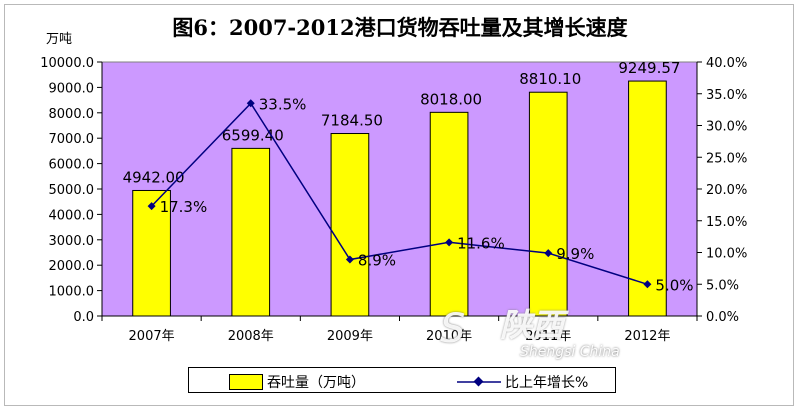 The width and height of the screenshot is (800, 412). I want to click on watermark-logo: S 陕西 Shengsi China, so click(555, 335).